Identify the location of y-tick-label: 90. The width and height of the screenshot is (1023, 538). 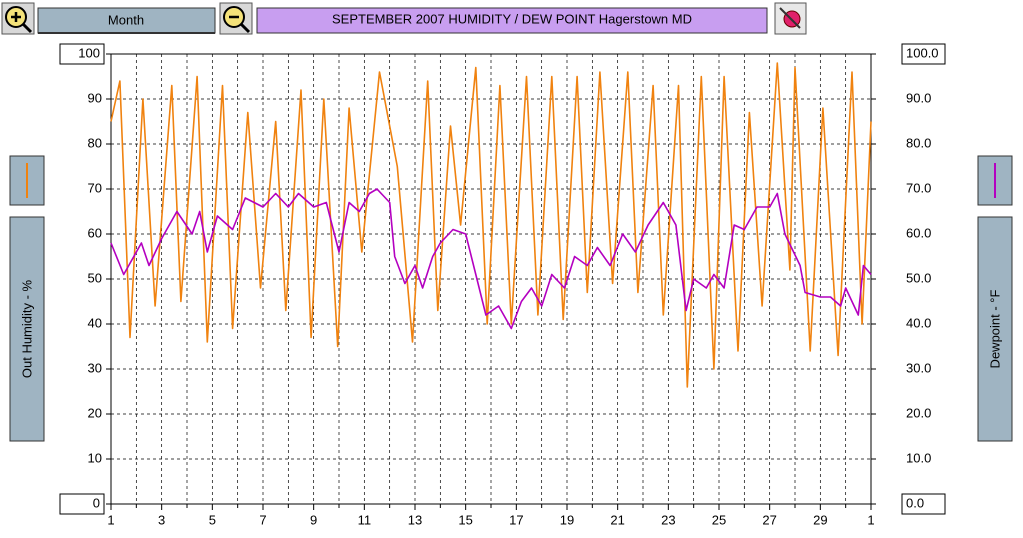
(95, 97).